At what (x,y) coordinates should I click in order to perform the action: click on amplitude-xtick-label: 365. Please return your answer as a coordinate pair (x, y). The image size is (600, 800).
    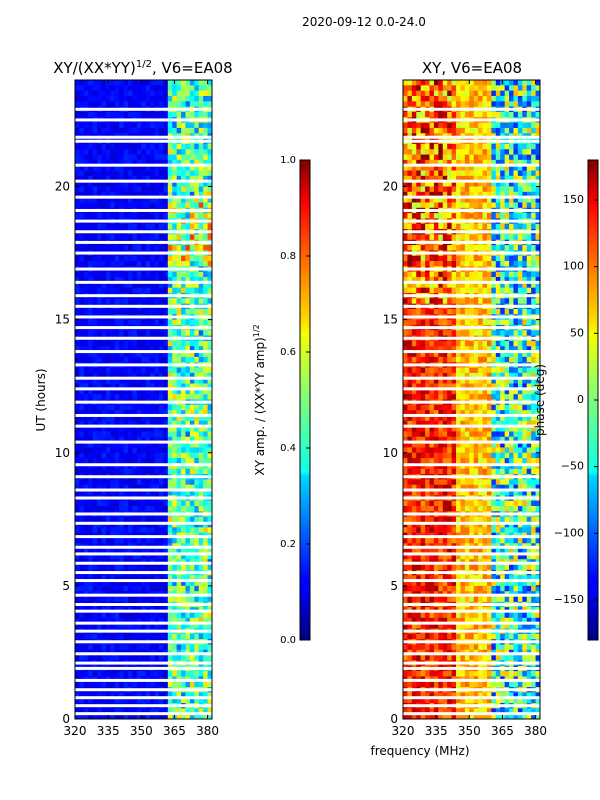
    Looking at the image, I should click on (174, 731).